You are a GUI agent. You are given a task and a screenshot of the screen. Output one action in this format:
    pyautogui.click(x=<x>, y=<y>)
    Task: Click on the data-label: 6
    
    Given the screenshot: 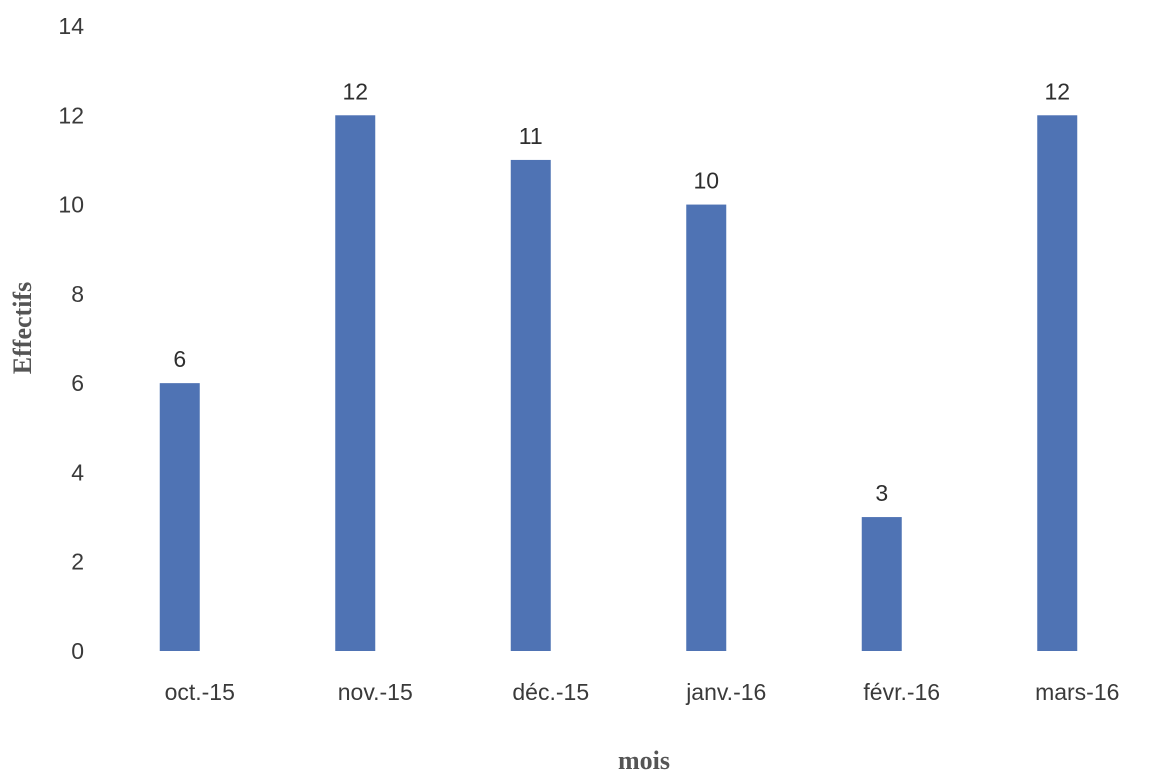 What is the action you would take?
    pyautogui.click(x=179, y=359)
    